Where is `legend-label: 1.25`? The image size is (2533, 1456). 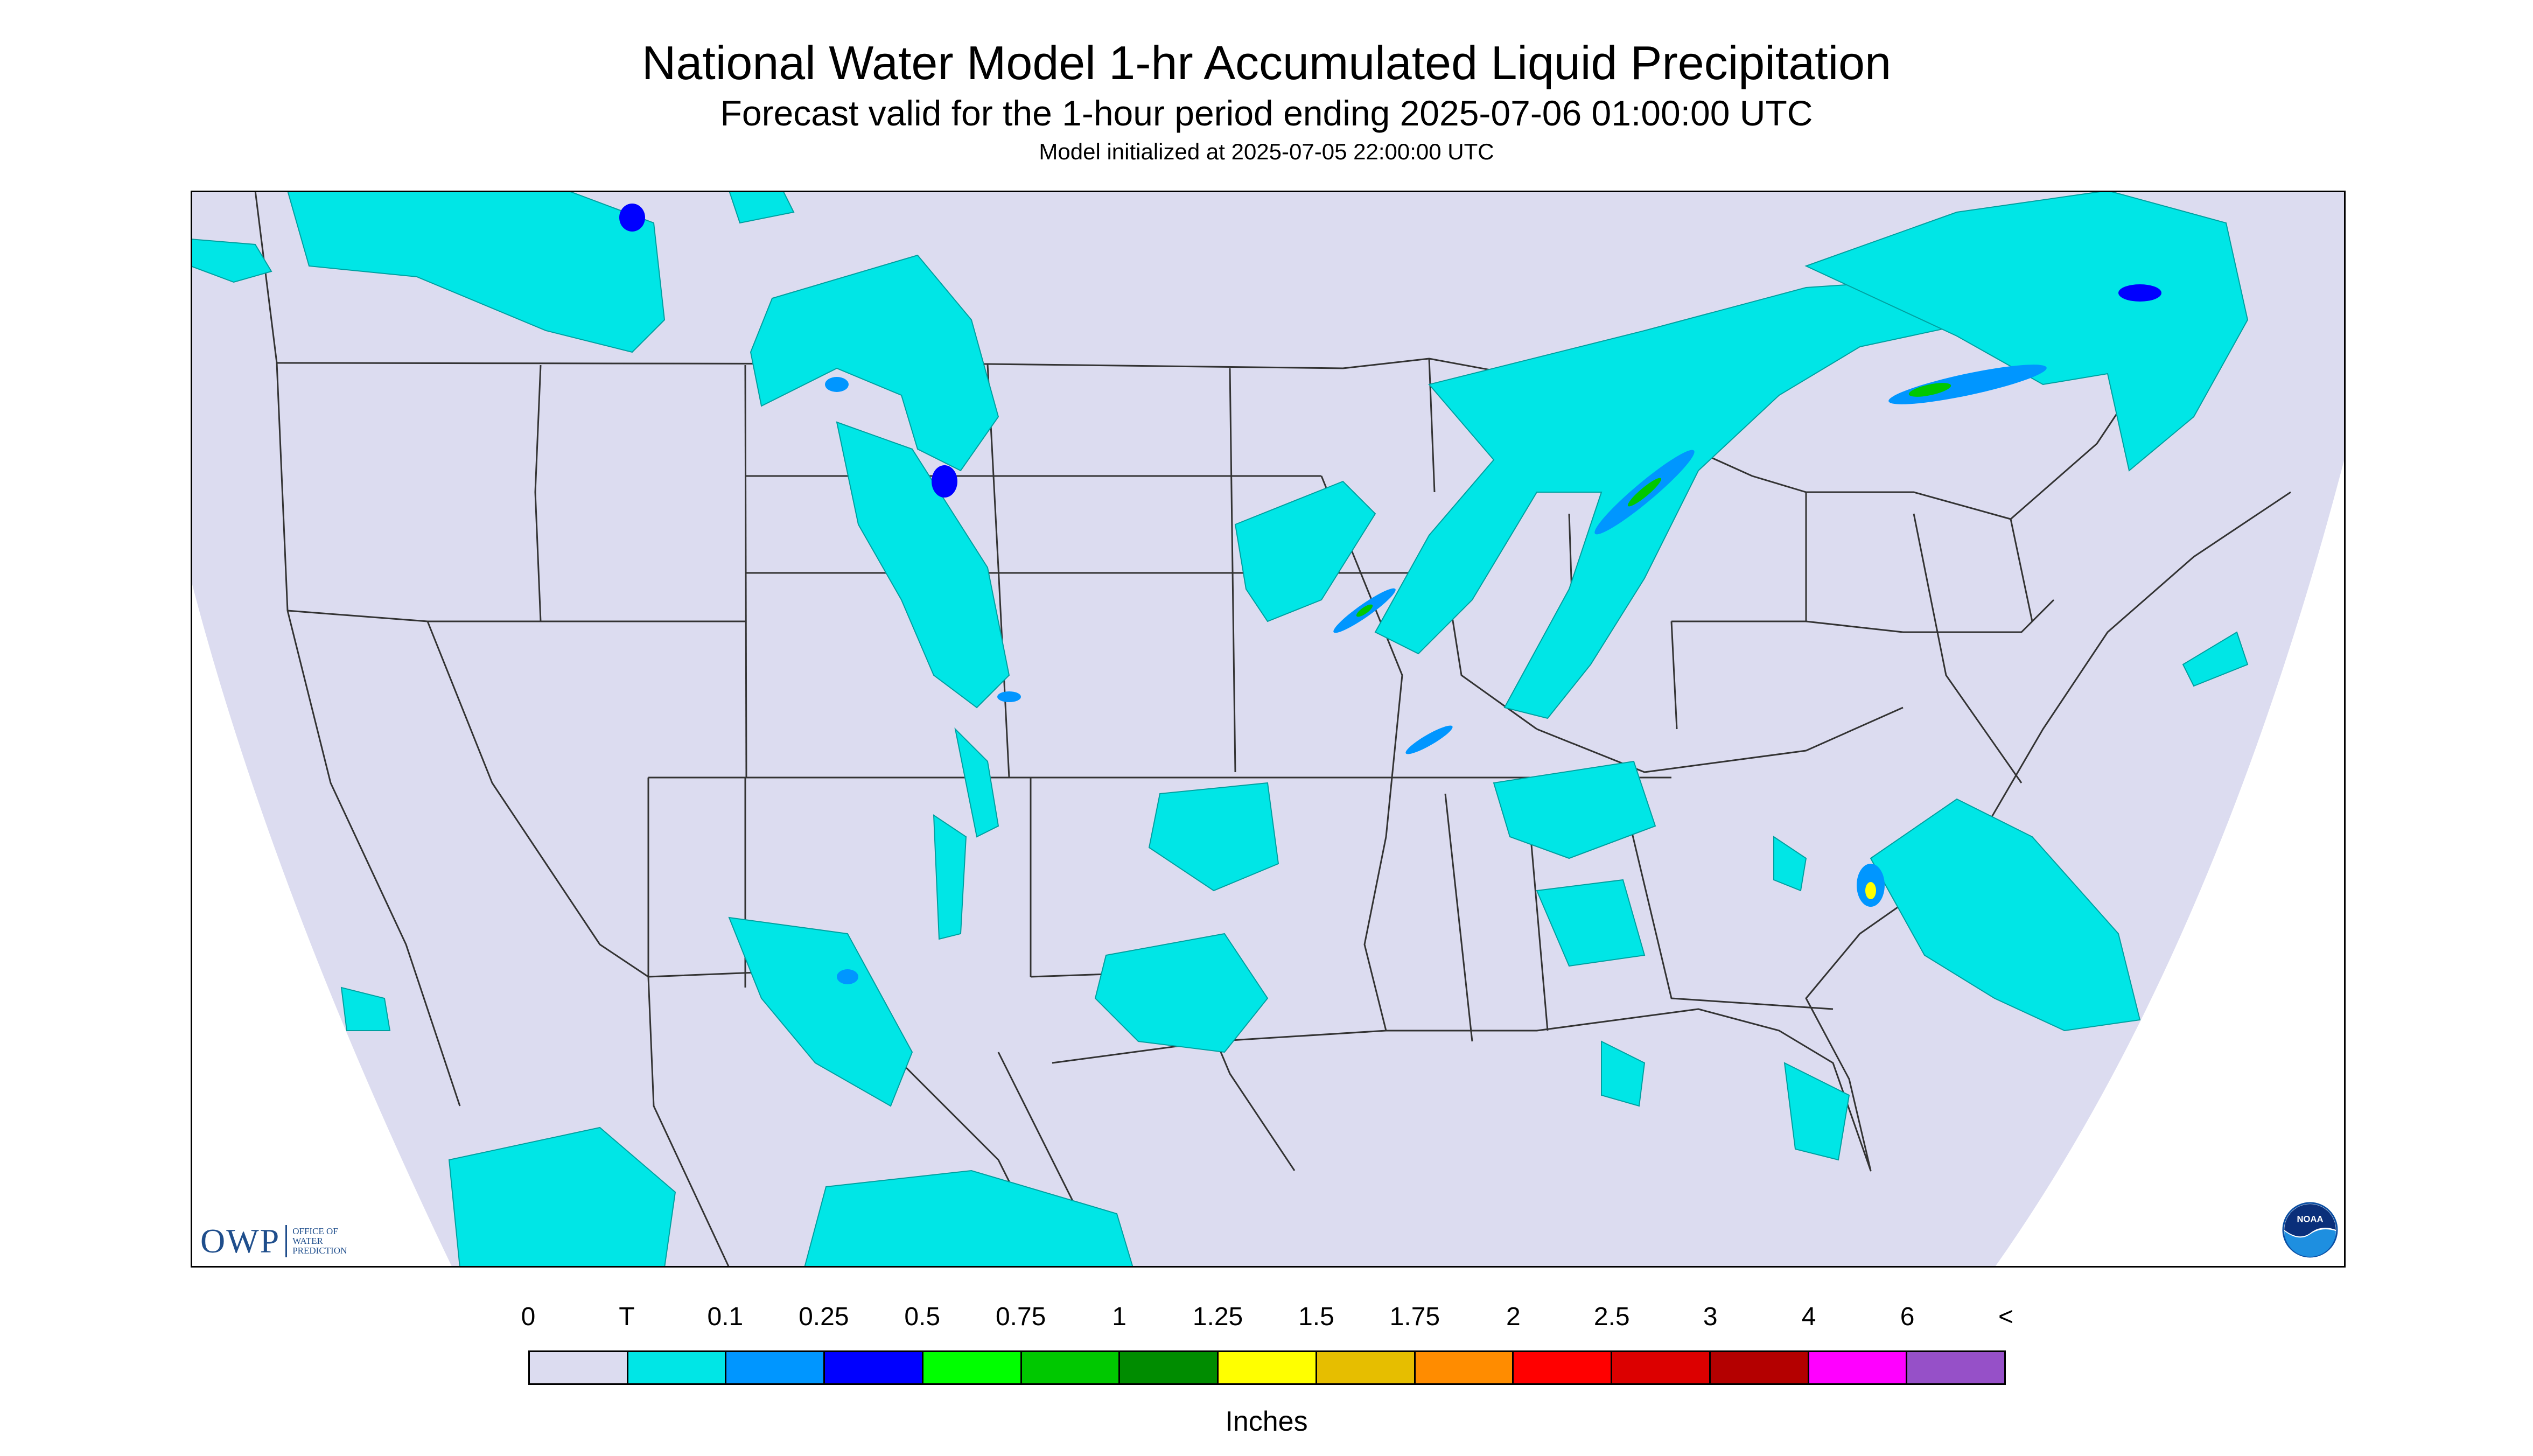 legend-label: 1.25 is located at coordinates (1217, 1317).